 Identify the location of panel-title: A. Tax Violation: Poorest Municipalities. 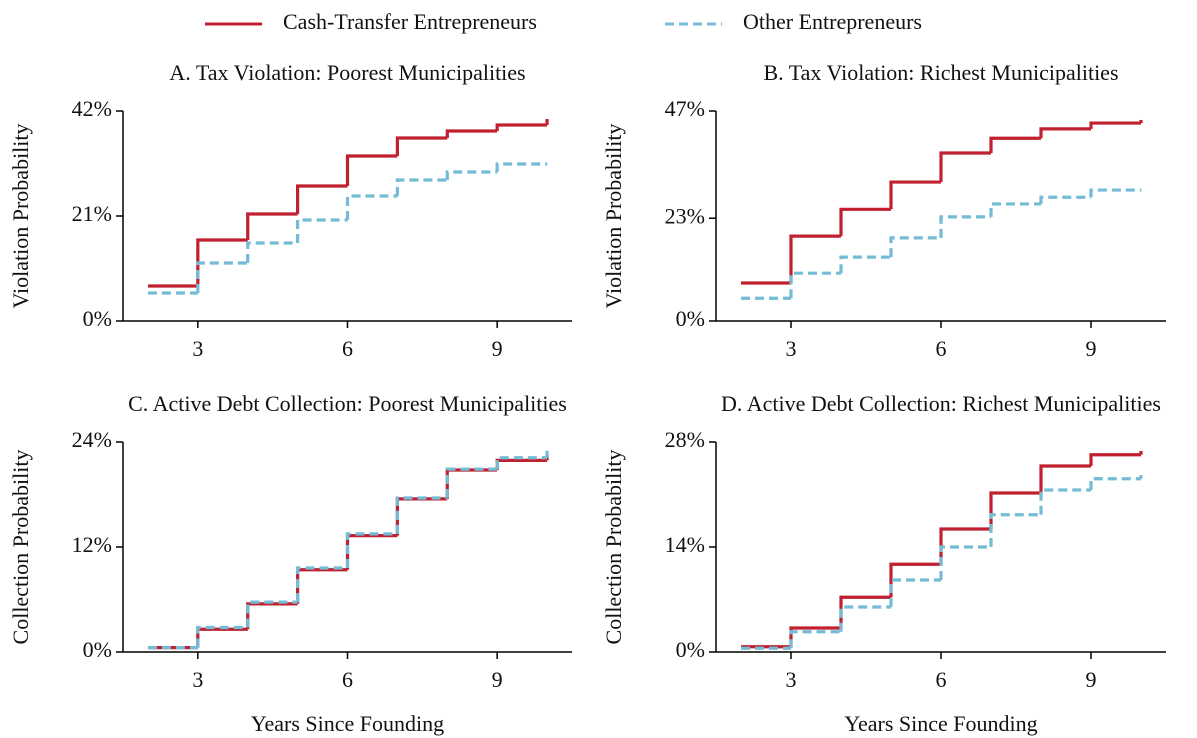
(347, 72).